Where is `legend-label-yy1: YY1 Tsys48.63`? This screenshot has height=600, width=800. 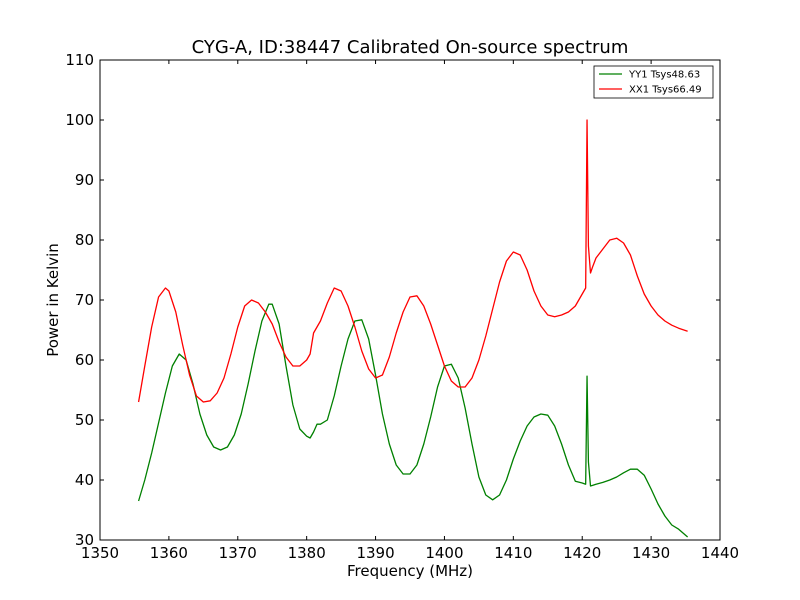 legend-label-yy1: YY1 Tsys48.63 is located at coordinates (664, 75).